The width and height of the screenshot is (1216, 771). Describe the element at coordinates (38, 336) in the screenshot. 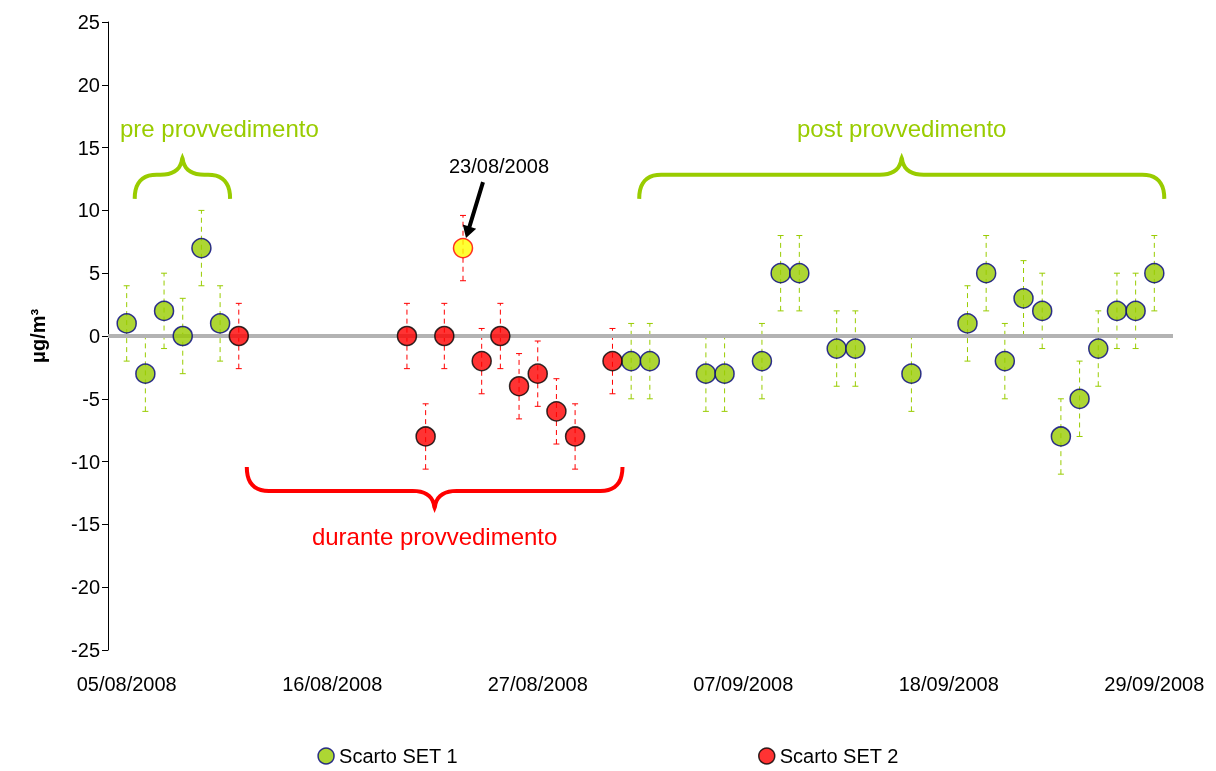

I see `y-axis-title: μg/m³` at that location.